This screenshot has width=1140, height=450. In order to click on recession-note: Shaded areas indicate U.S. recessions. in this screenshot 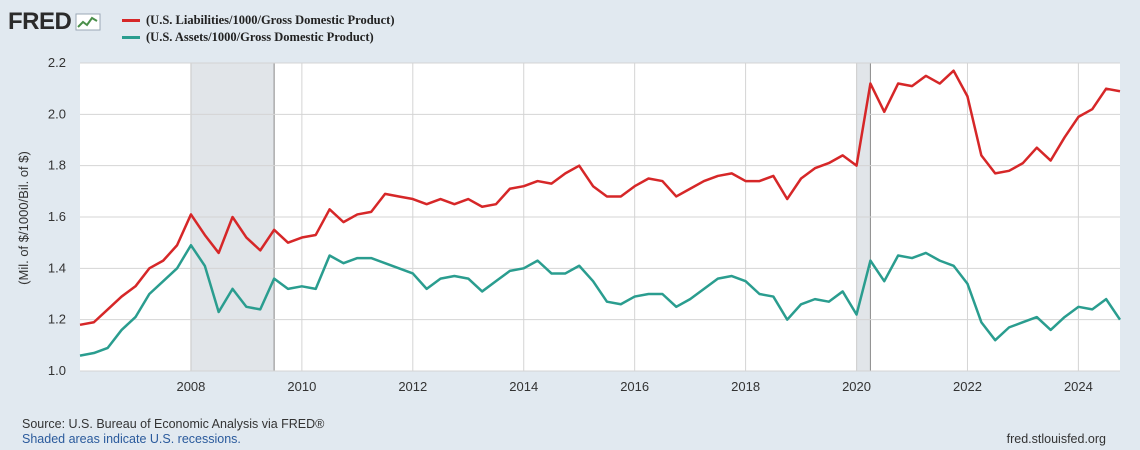, I will do `click(131, 439)`.